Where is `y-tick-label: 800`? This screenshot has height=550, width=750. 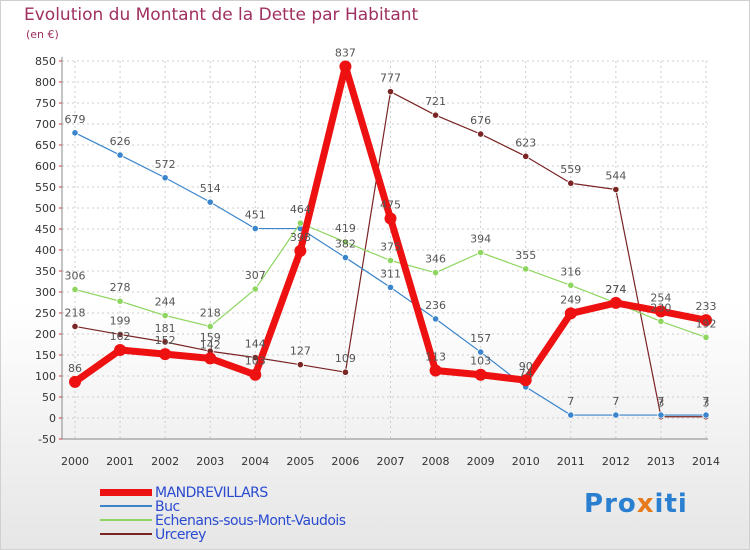
y-tick-label: 800 is located at coordinates (45, 82).